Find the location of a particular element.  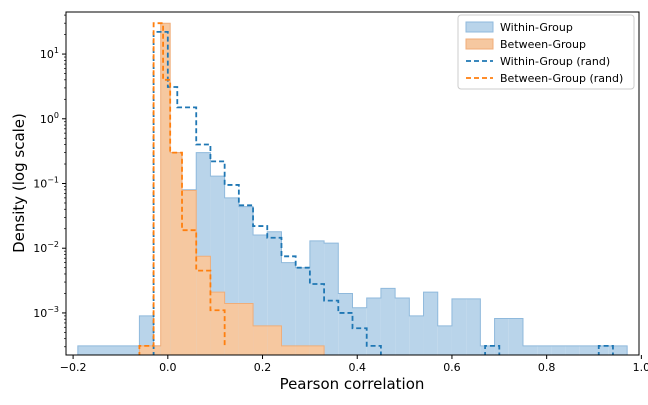

legend-box is located at coordinates (546, 52).